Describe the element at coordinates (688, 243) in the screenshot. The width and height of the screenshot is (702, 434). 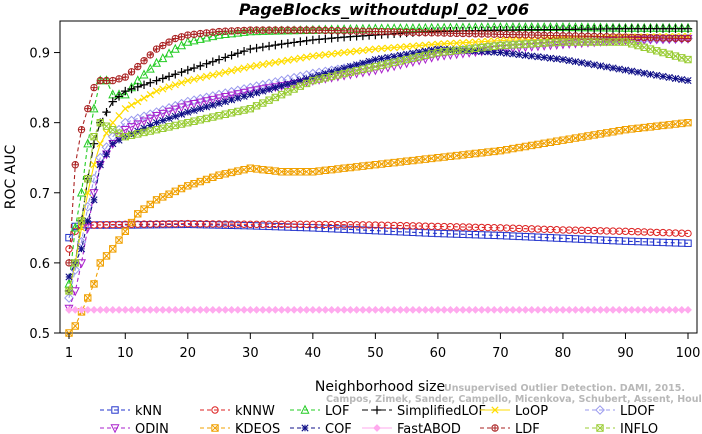
I see `data-point-knn` at that location.